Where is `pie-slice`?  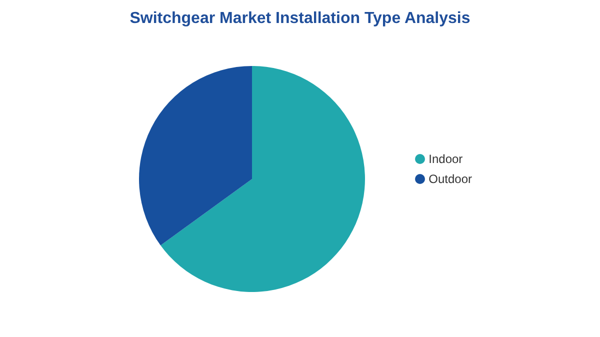
pie-slice is located at coordinates (195, 156).